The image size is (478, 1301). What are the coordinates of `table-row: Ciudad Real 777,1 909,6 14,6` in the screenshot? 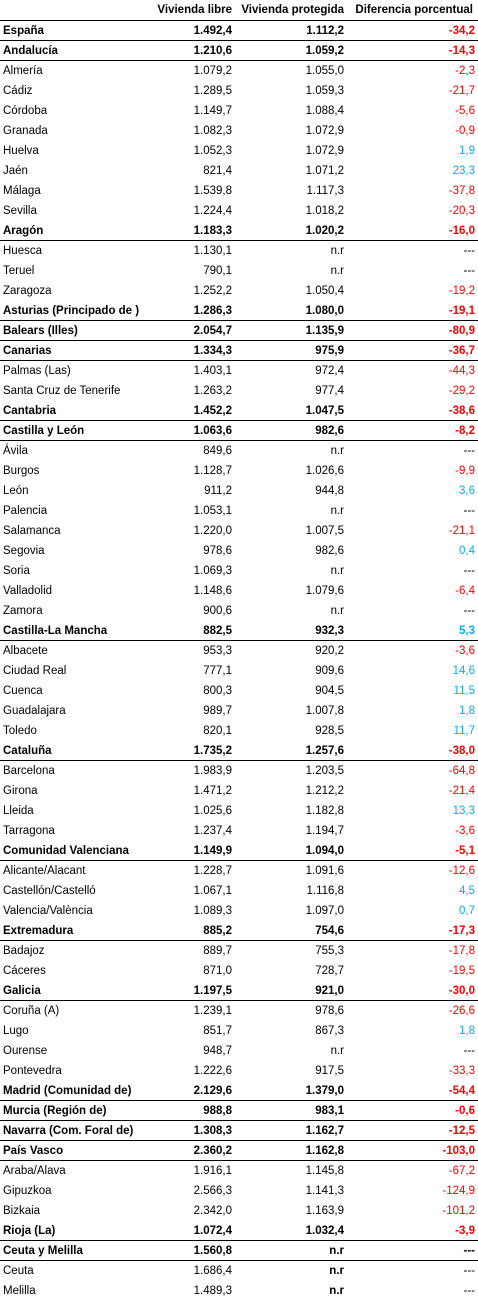 It's located at (239, 671).